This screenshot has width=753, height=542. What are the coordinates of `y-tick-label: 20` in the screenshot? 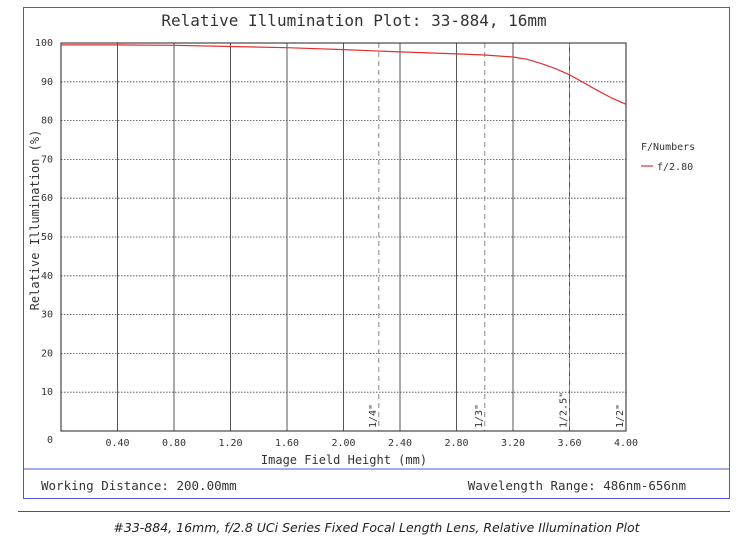 It's located at (47, 353).